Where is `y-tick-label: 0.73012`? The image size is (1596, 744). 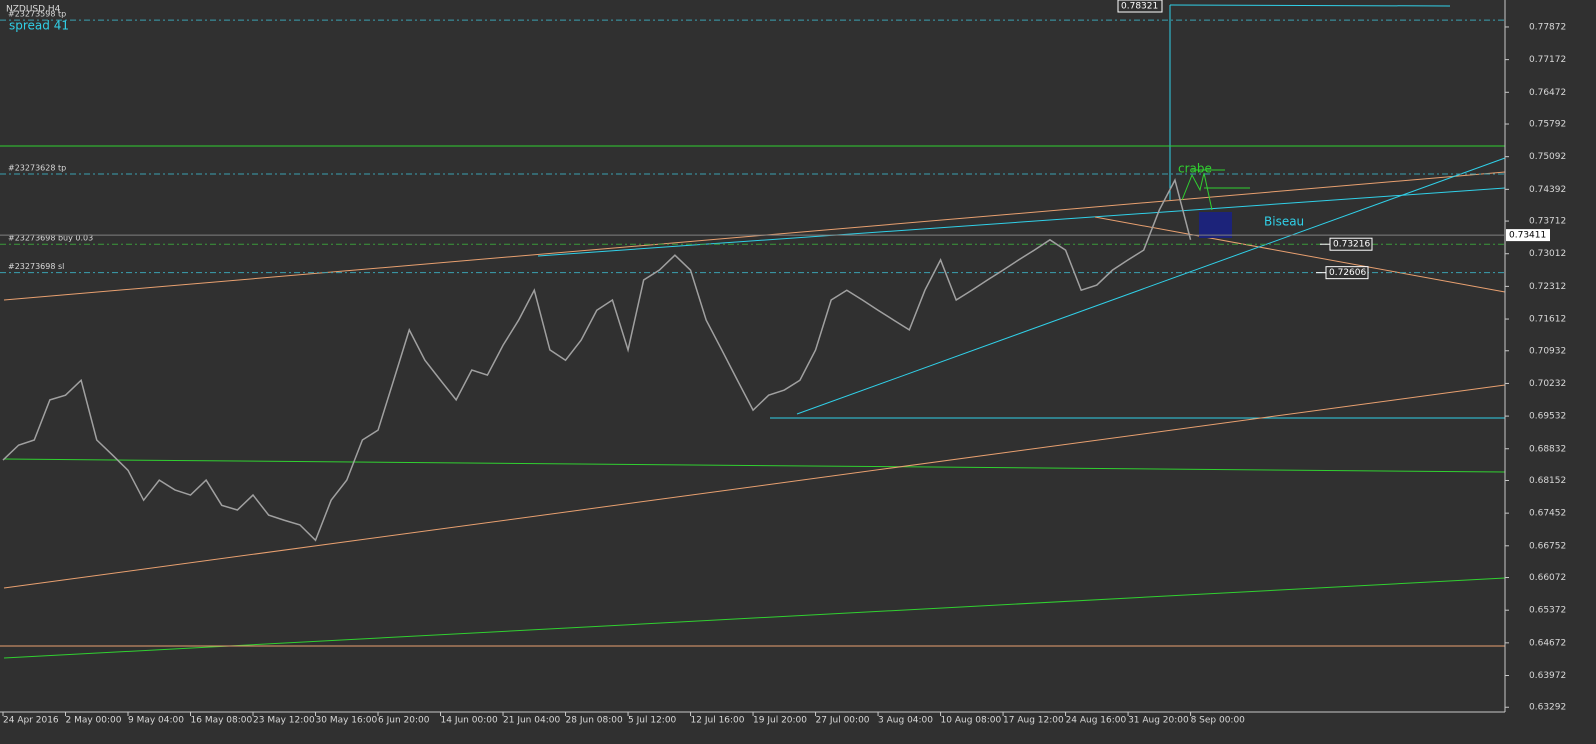
y-tick-label: 0.73012 is located at coordinates (1547, 254).